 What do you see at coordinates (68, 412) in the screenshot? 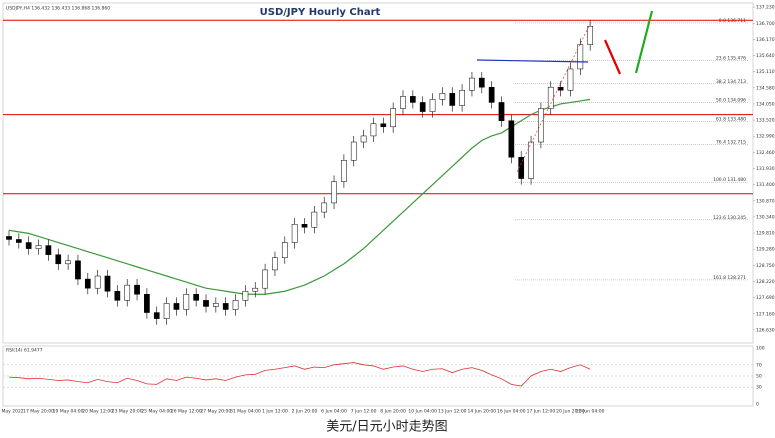
I see `x-tick-label: 19 May 04:00` at bounding box center [68, 412].